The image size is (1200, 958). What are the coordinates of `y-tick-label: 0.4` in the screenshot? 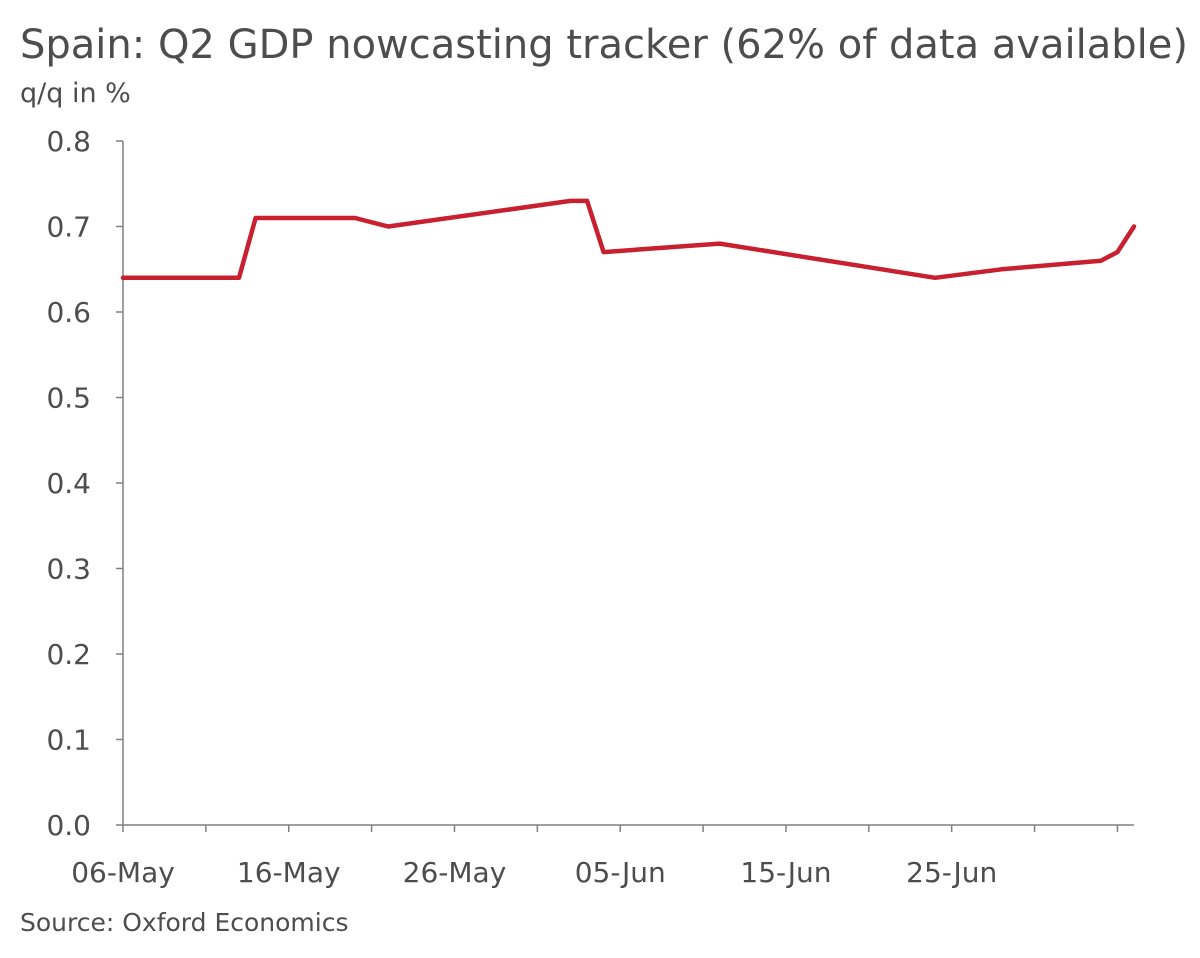 It's located at (68, 483).